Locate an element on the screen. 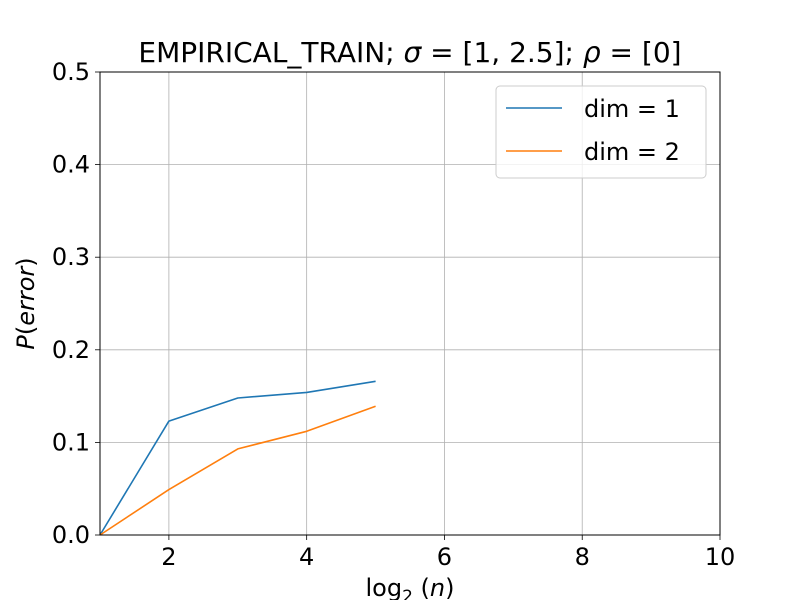 This screenshot has height=600, width=800. y-tick-label: 0.3 is located at coordinates (71, 257).